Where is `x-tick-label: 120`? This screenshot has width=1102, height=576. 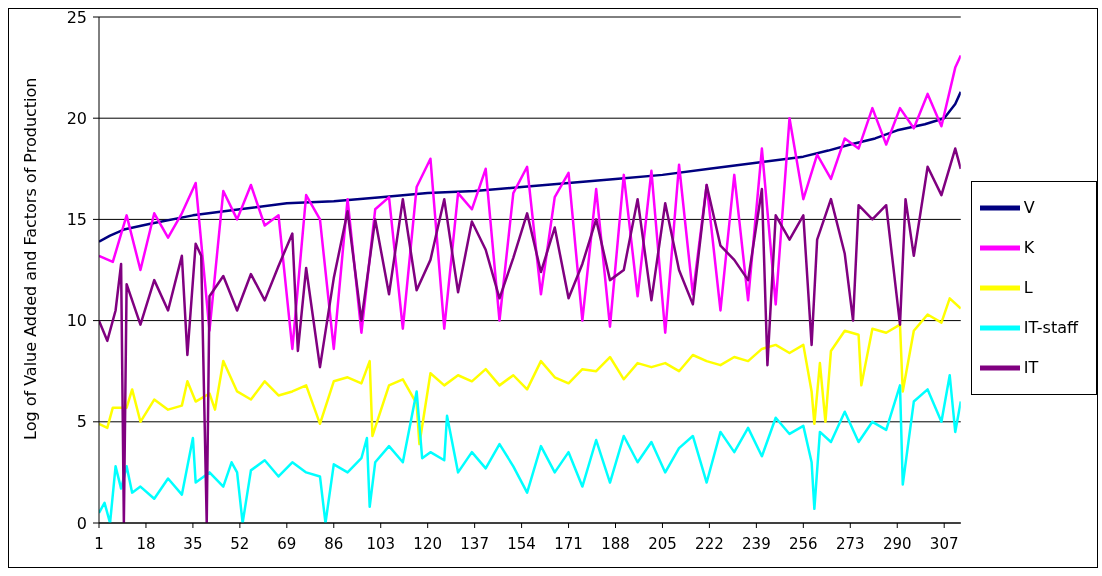
x-tick-label: 120 is located at coordinates (428, 543).